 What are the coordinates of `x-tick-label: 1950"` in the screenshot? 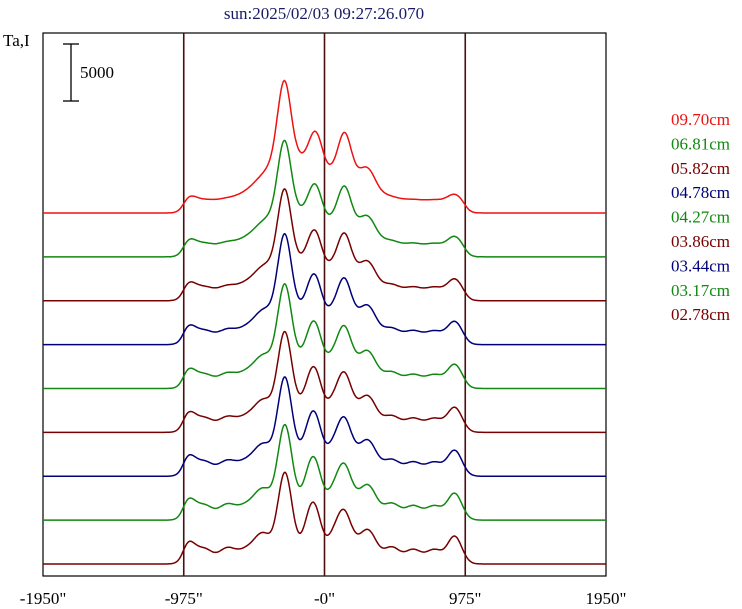 It's located at (606, 598).